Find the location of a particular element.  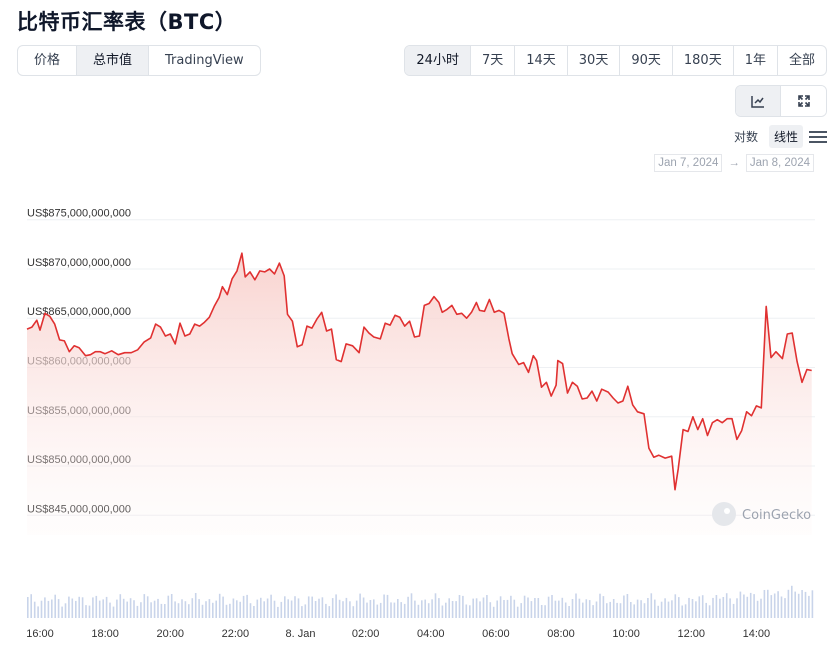

range-24h-button: 24小时 is located at coordinates (438, 60).